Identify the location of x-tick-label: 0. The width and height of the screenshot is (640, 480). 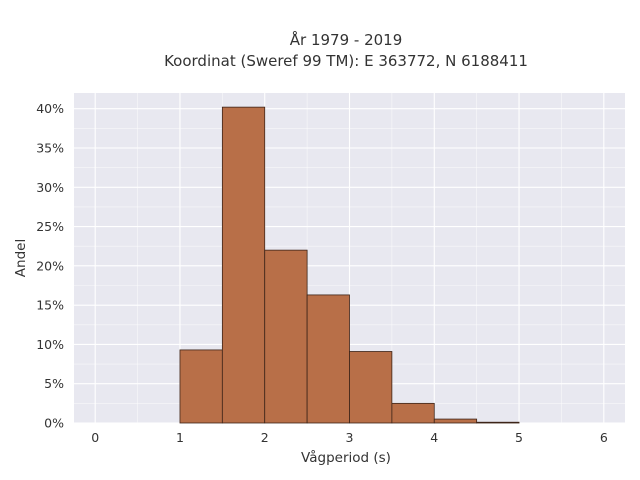
(95, 437).